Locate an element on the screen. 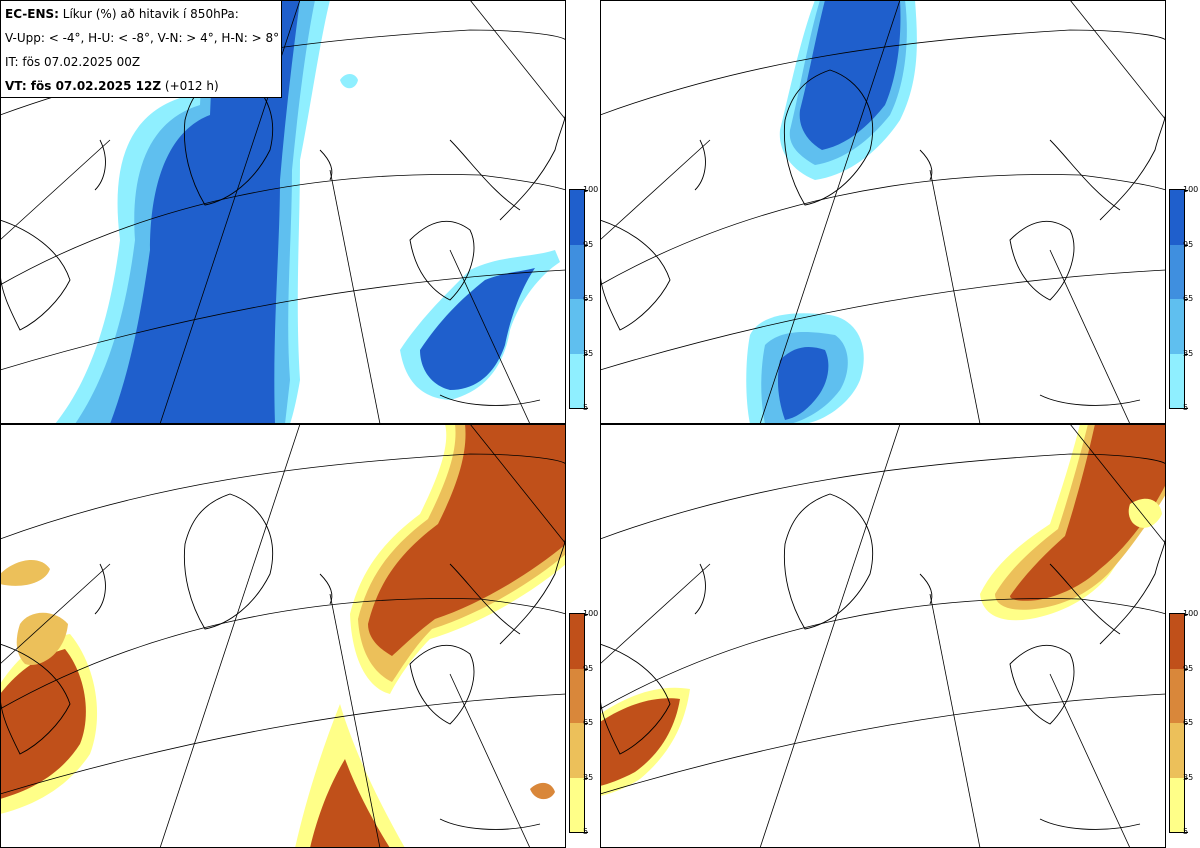 This screenshot has width=1200, height=848. colorbar-warm-left is located at coordinates (577, 723).